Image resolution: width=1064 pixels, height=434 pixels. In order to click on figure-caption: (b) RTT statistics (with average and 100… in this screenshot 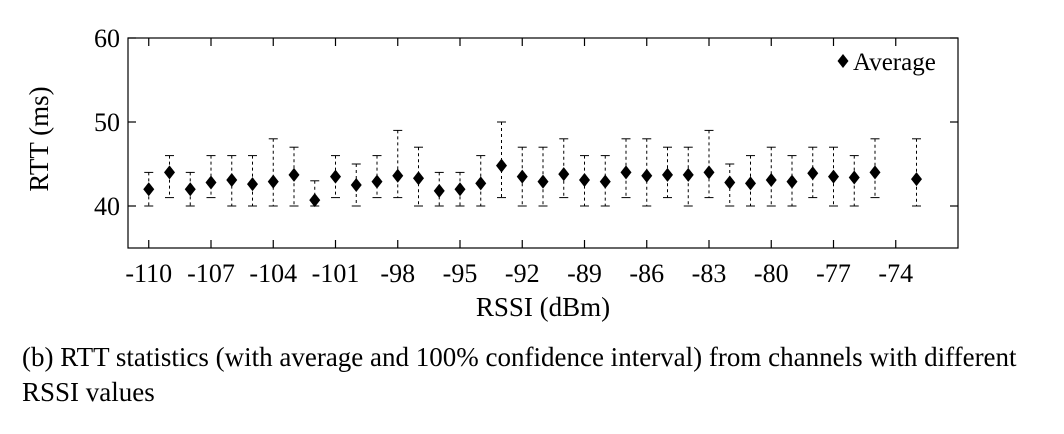, I will do `click(519, 374)`.